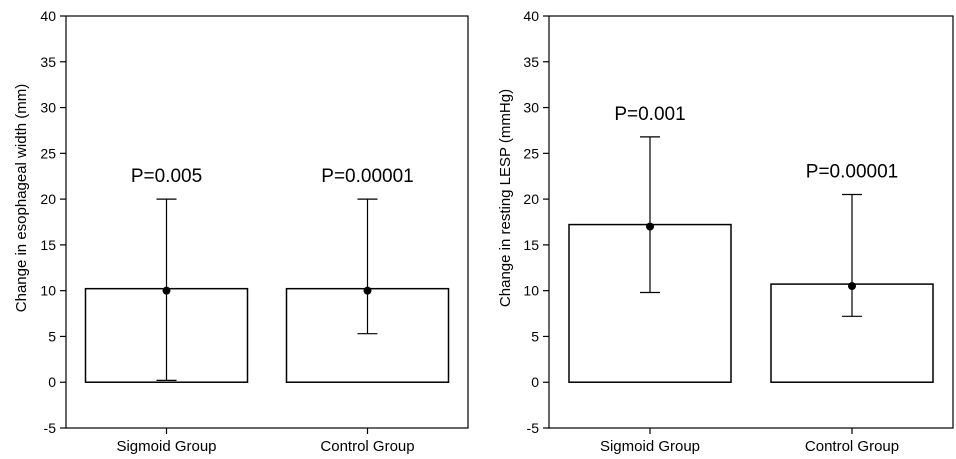 The image size is (956, 459). Describe the element at coordinates (649, 114) in the screenshot. I see `p-value-label: P=0.001` at that location.